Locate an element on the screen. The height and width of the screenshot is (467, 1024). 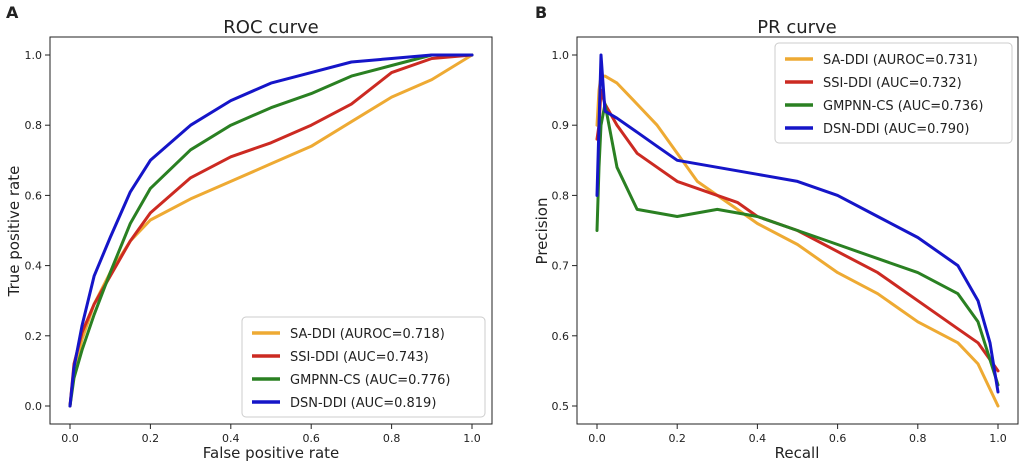
pr-legend-label-sa-ddi: SA-DDI (AUROC=0.731) is located at coordinates (900, 60).